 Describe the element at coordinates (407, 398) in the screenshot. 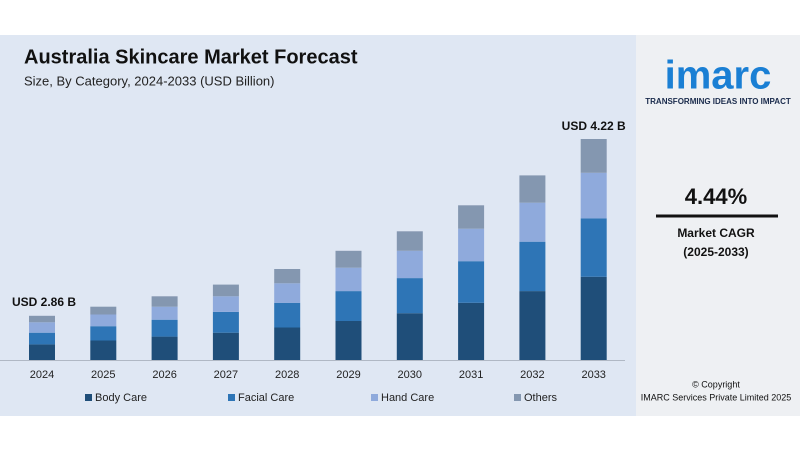

I see `legend-label: Hand Care` at that location.